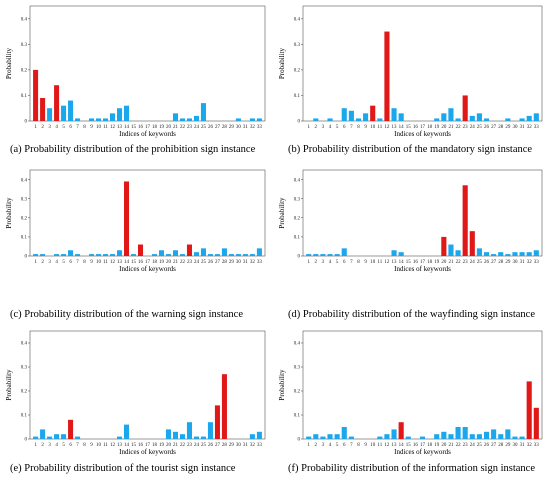  Describe the element at coordinates (162, 127) in the screenshot. I see `x-tick-label: 19` at that location.